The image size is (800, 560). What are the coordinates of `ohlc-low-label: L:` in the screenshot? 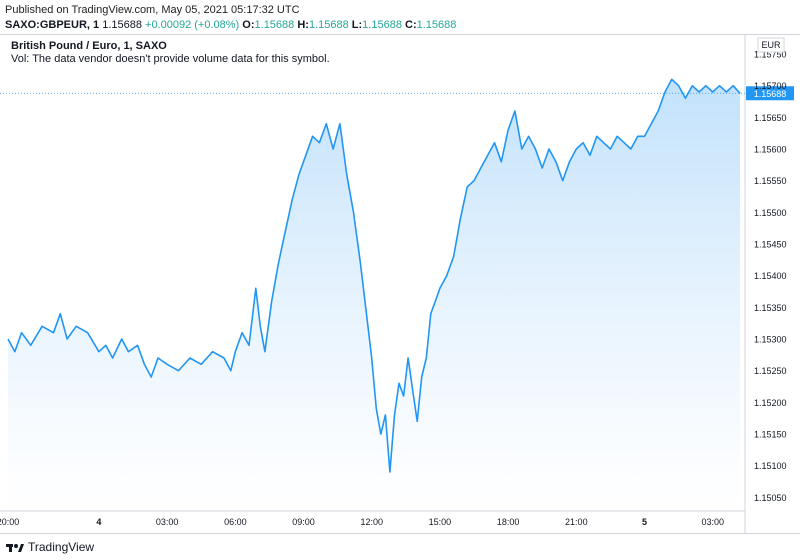 It's located at (357, 25).